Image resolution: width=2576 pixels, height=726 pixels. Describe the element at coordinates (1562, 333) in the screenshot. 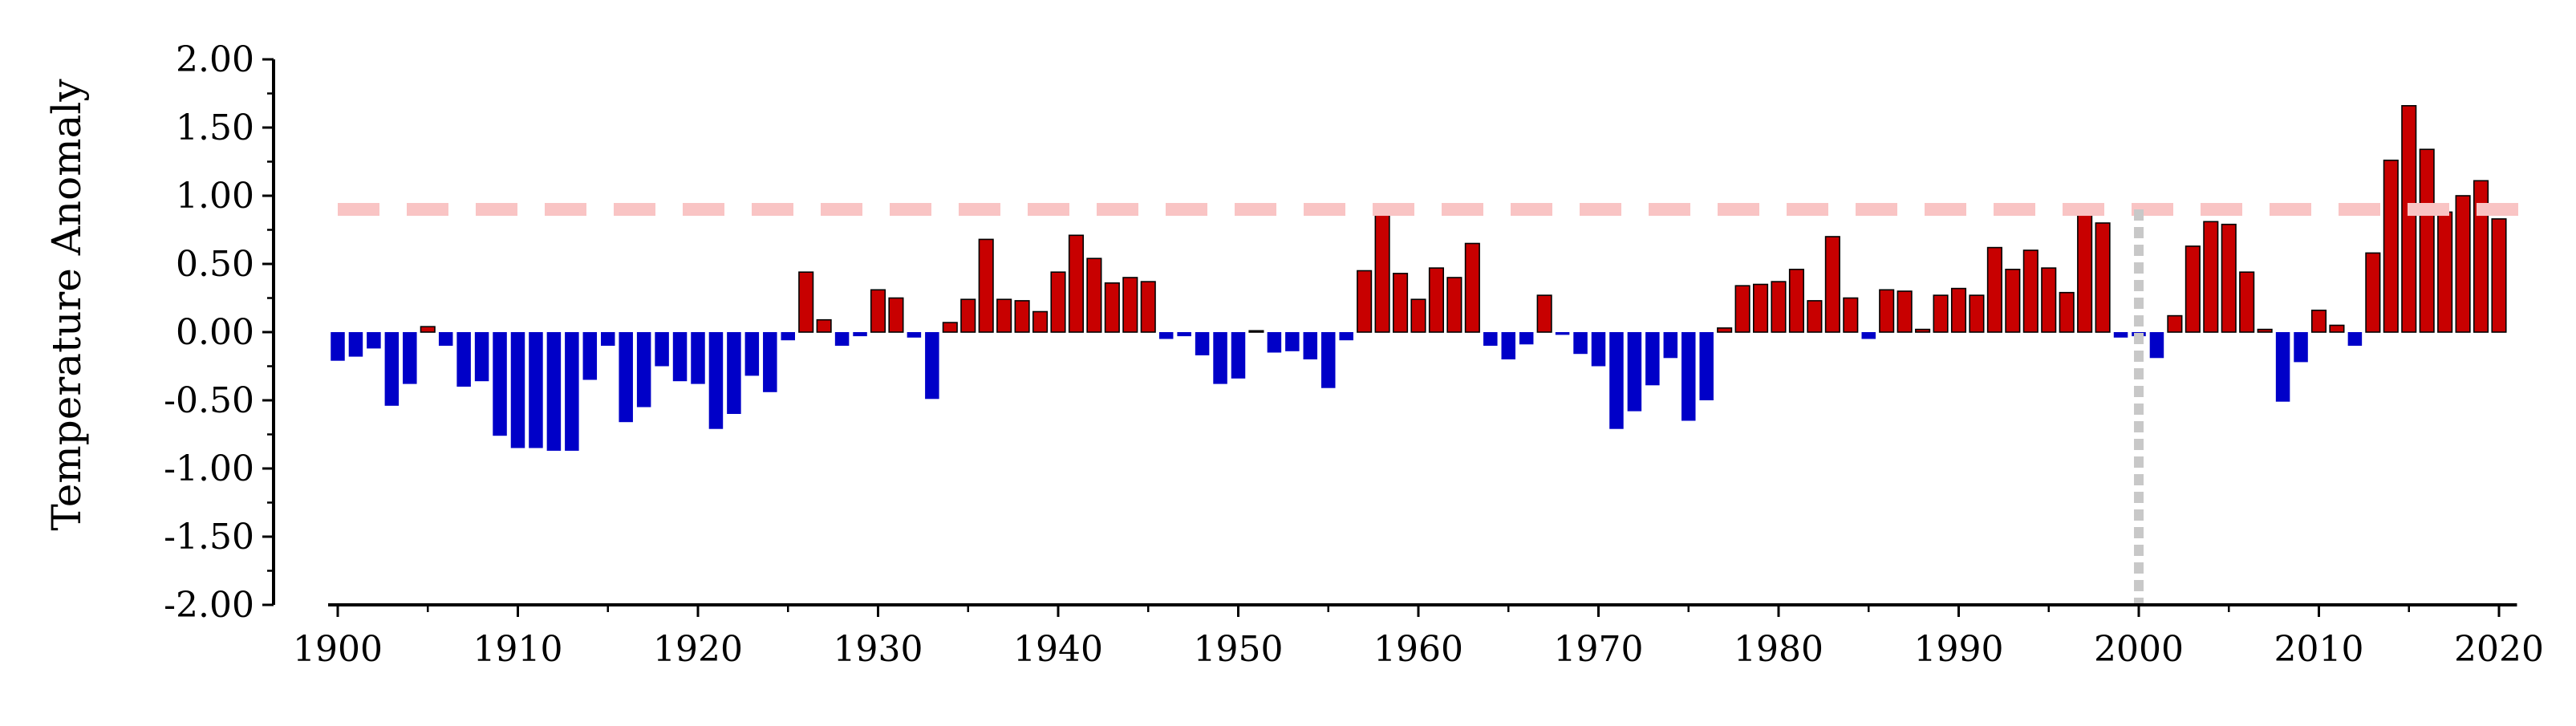

I see `bar-1968` at that location.